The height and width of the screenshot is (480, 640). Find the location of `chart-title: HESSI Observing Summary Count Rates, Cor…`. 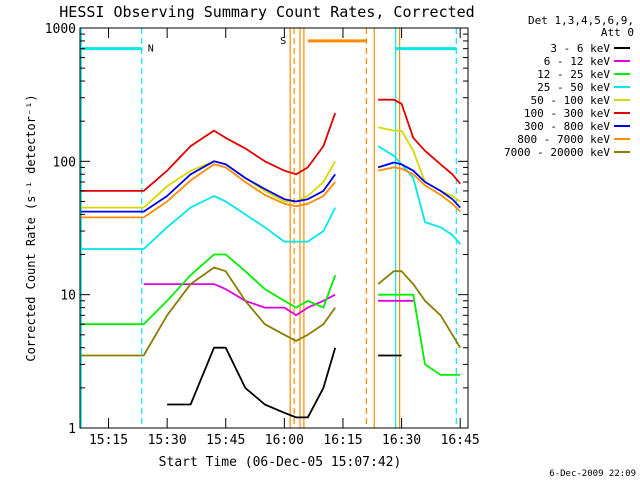

chart-title: HESSI Observing Summary Count Rates, Cor… is located at coordinates (266, 12).